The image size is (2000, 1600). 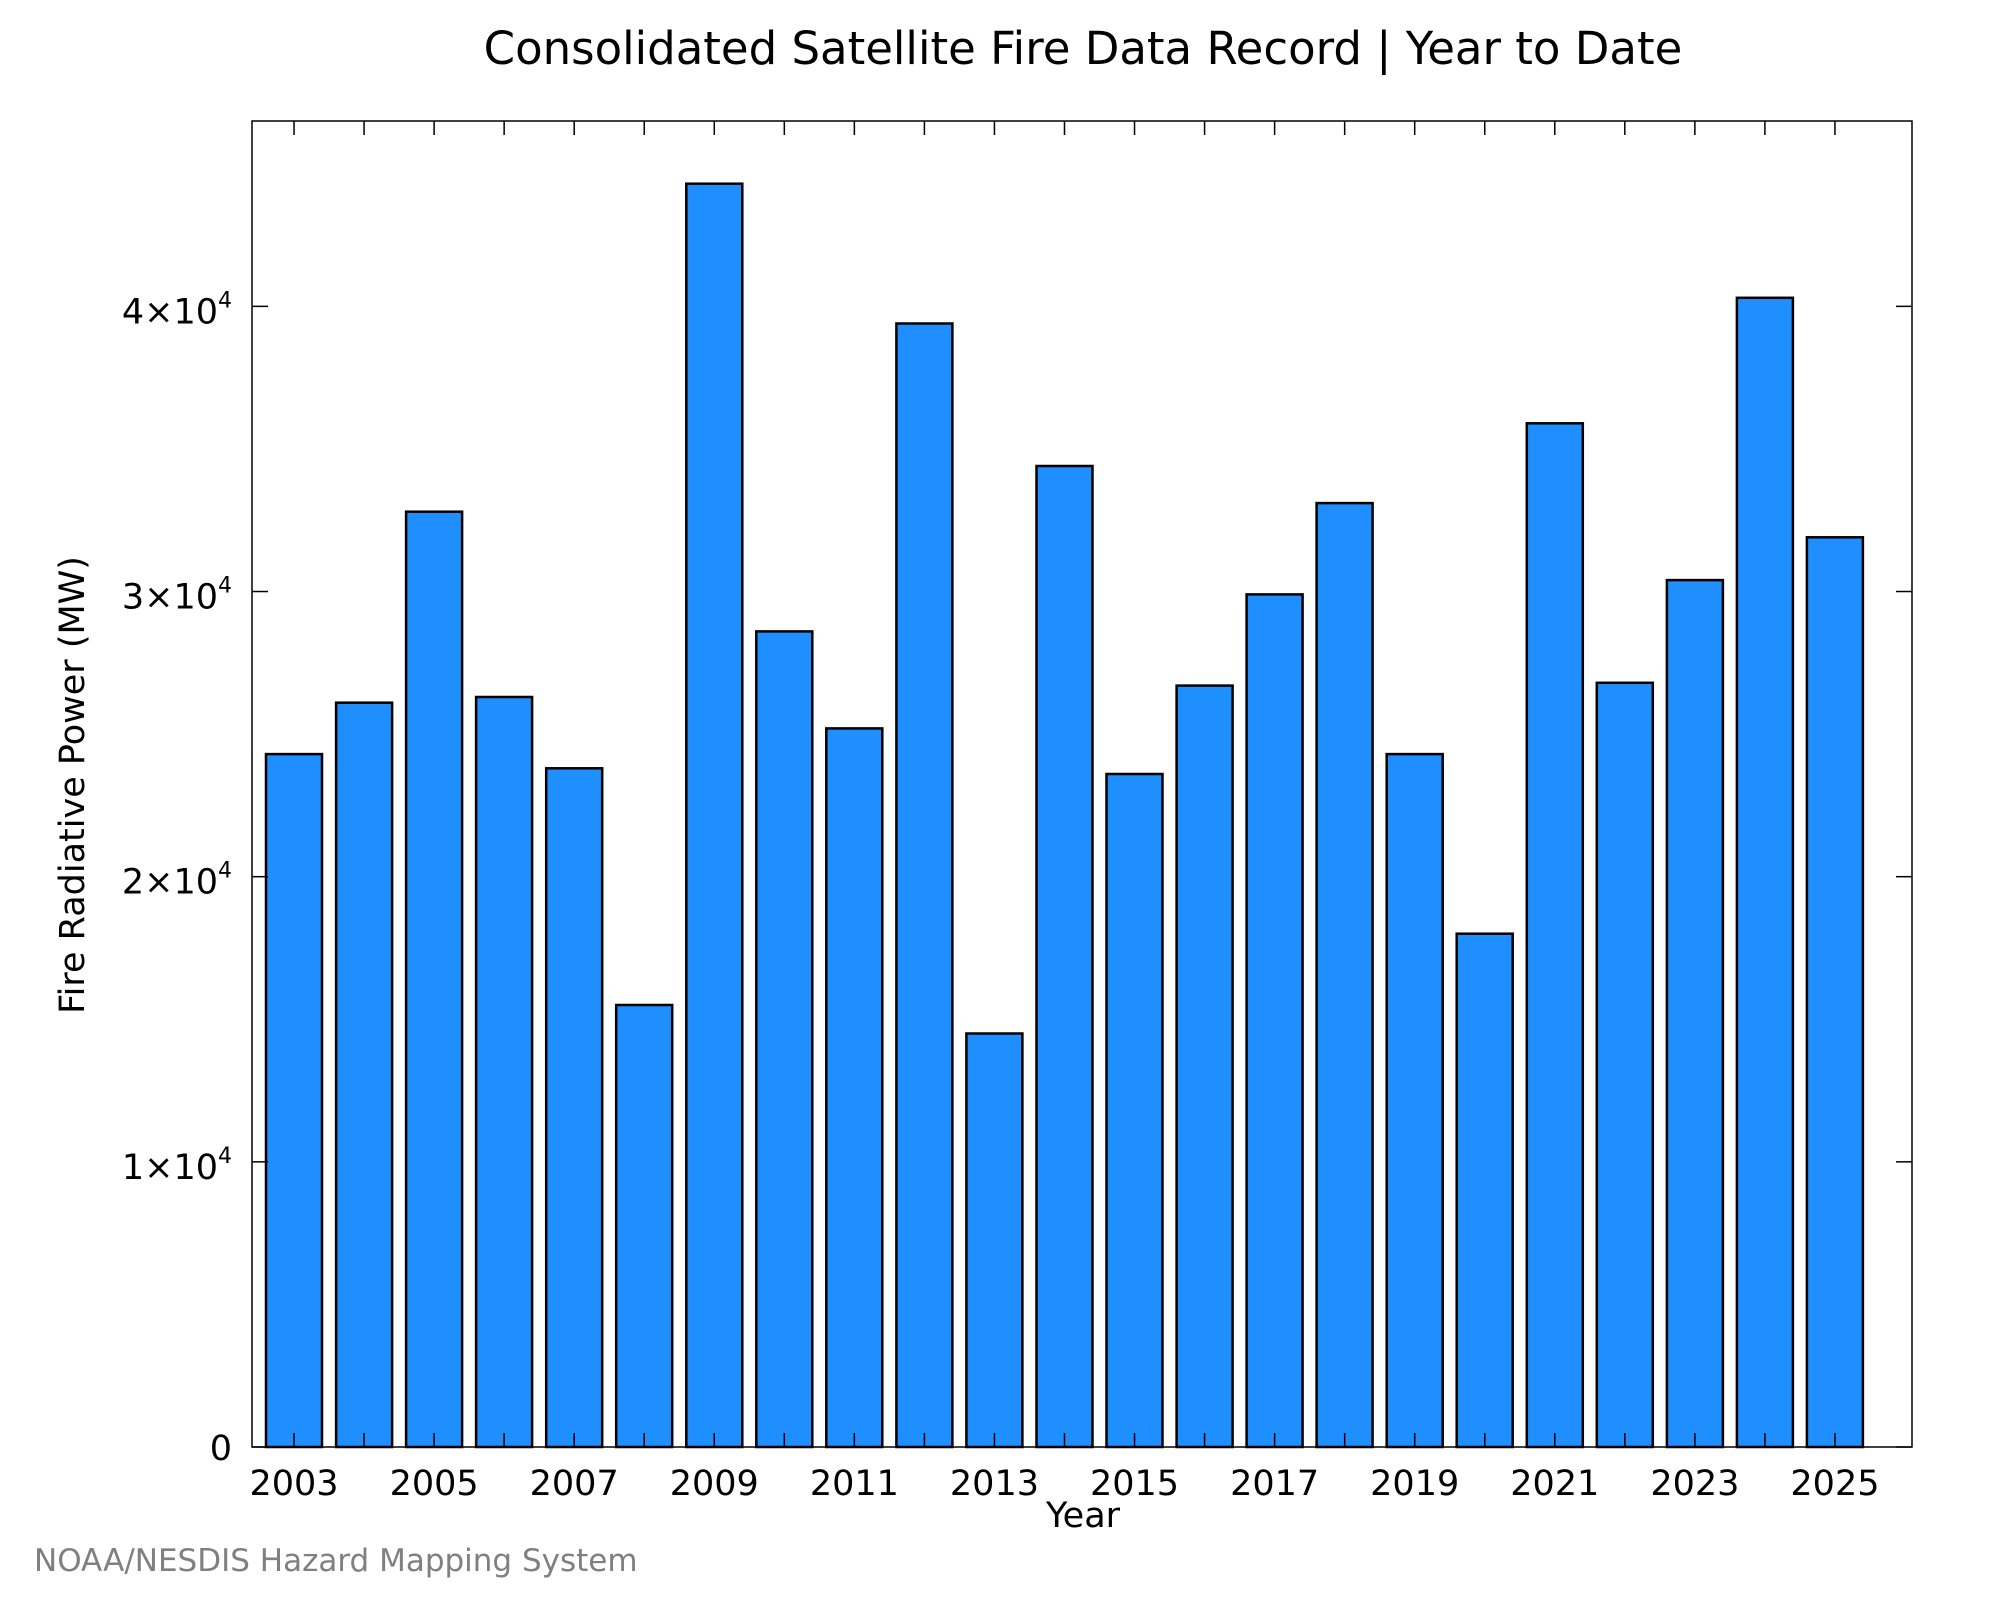 I want to click on x-tick-label: 2023, so click(x=1694, y=1484).